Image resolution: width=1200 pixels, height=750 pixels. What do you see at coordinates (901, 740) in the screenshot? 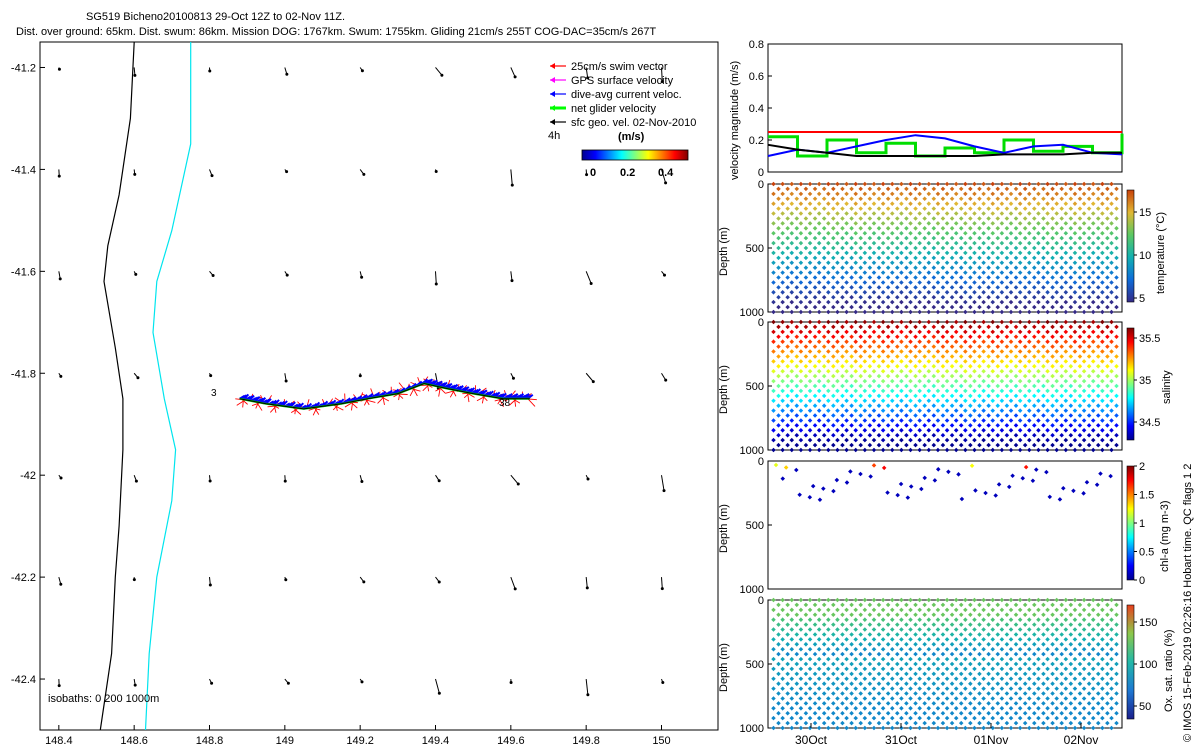
I see `time-x-tick-label: 31Oct` at bounding box center [901, 740].